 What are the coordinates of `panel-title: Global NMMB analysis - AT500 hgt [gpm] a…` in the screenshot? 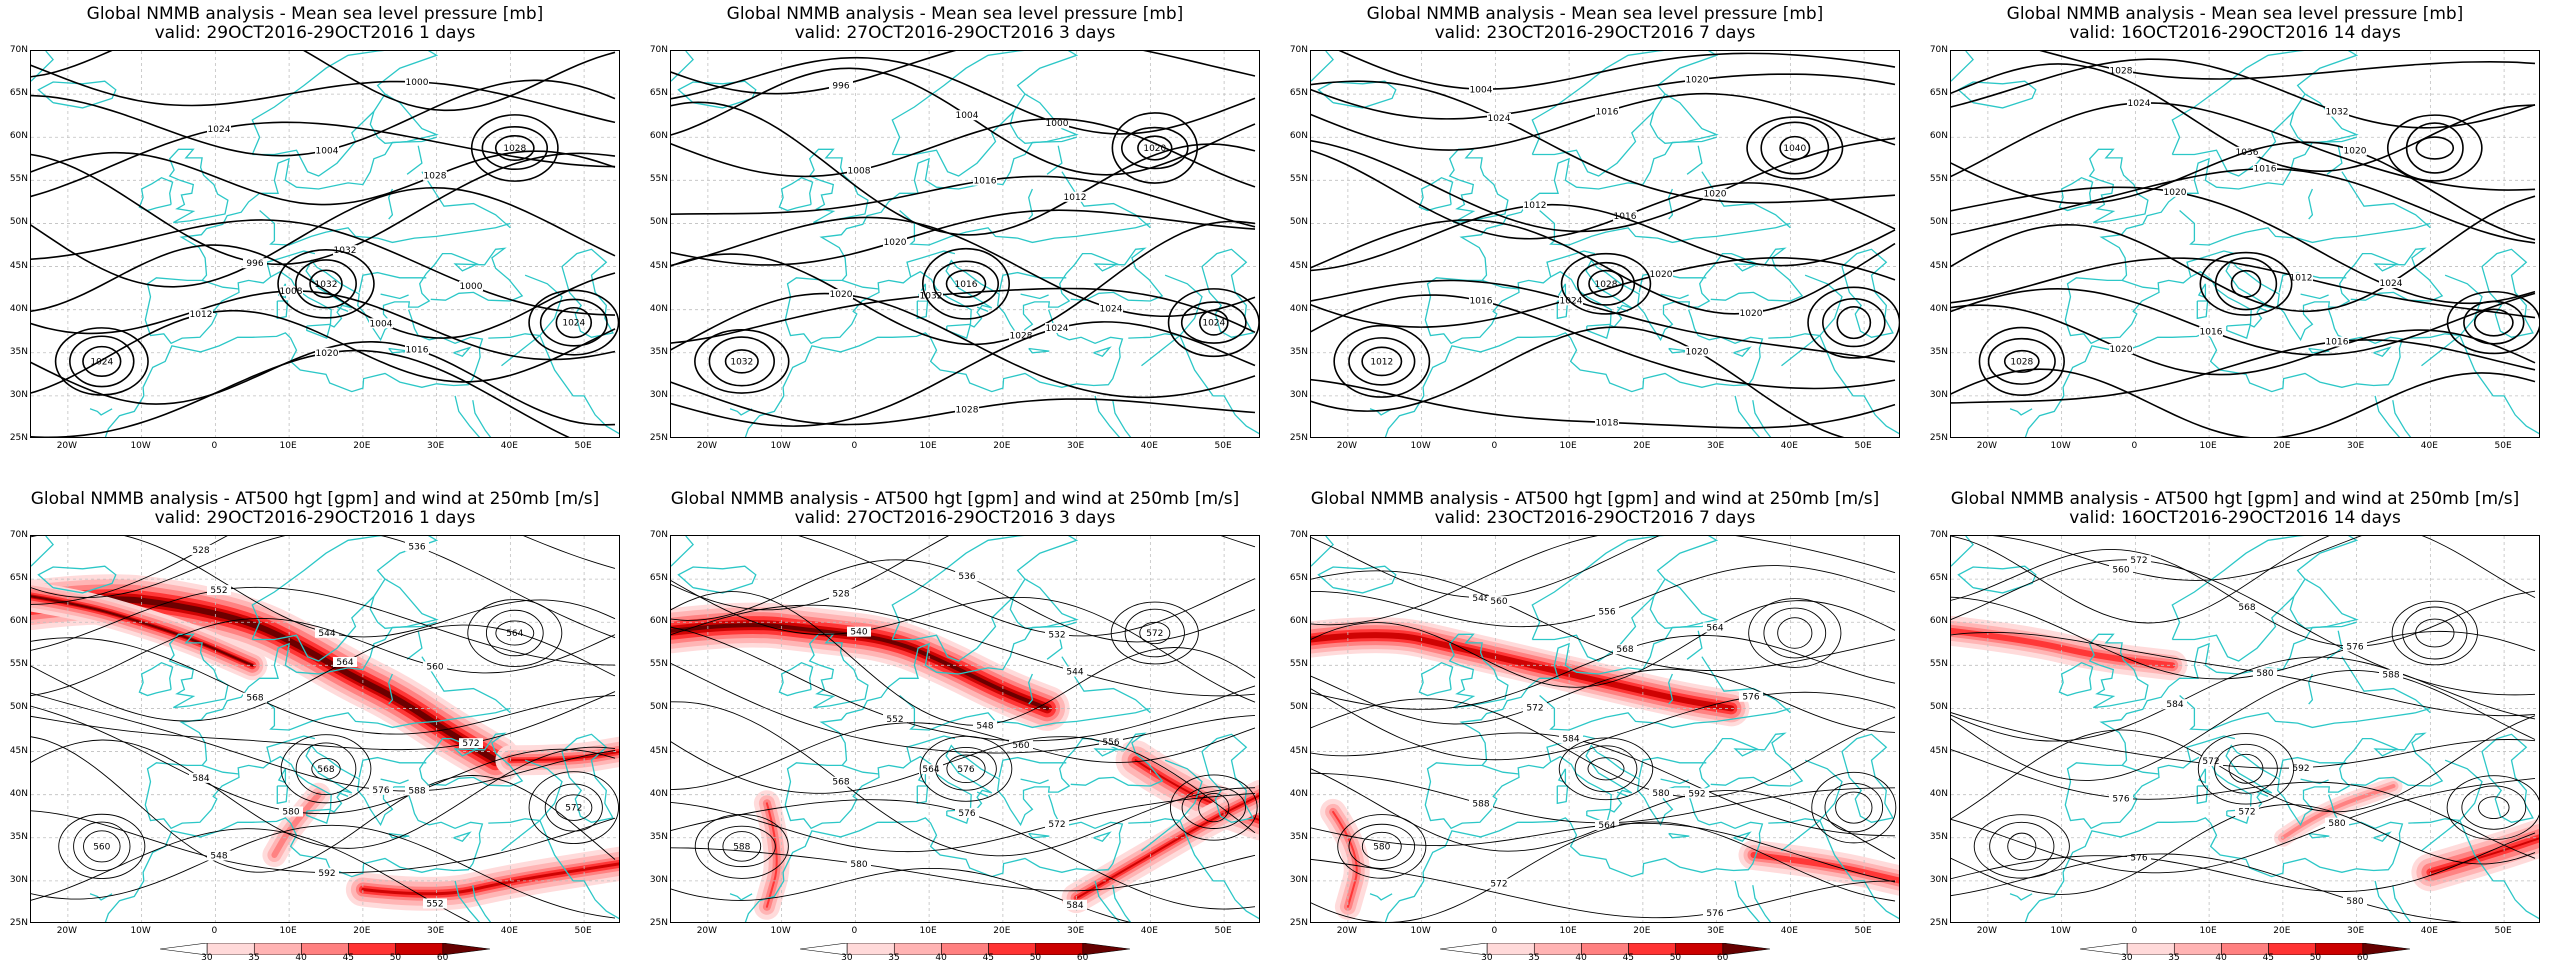 It's located at (315, 499).